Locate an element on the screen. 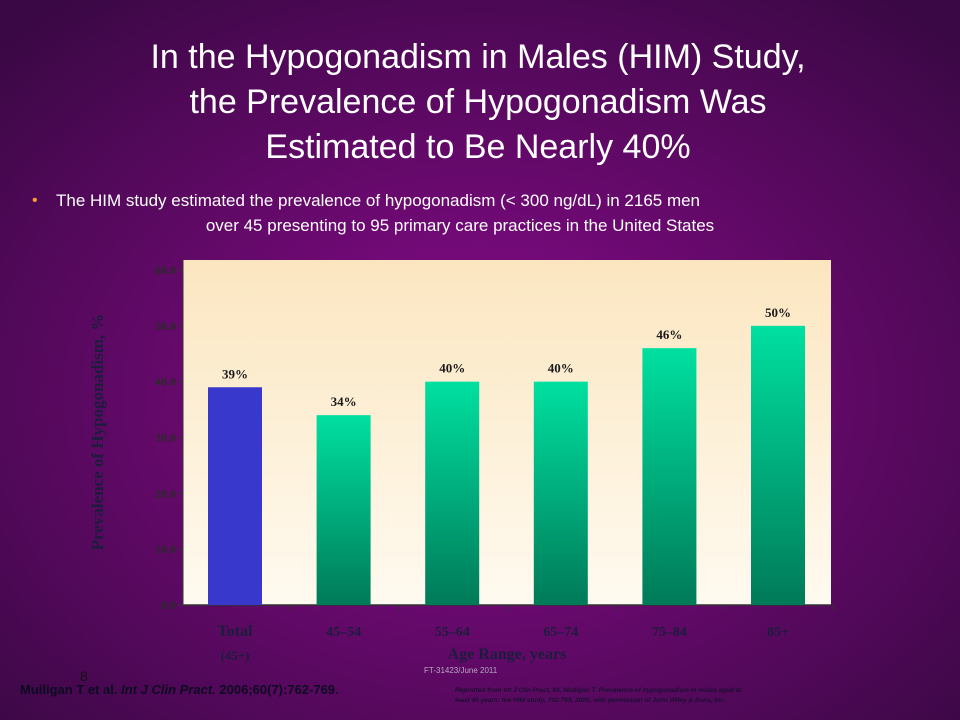  x-tick-label: Total is located at coordinates (236, 631).